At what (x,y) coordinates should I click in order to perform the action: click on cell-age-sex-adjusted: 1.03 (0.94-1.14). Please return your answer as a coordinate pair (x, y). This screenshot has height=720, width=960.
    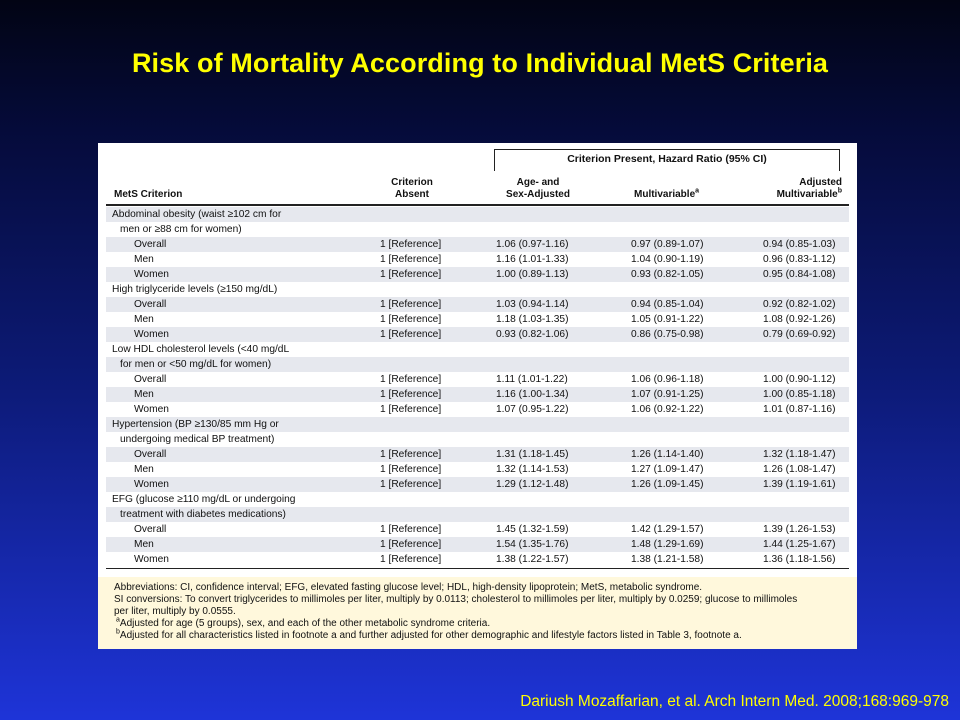
    Looking at the image, I should click on (532, 304).